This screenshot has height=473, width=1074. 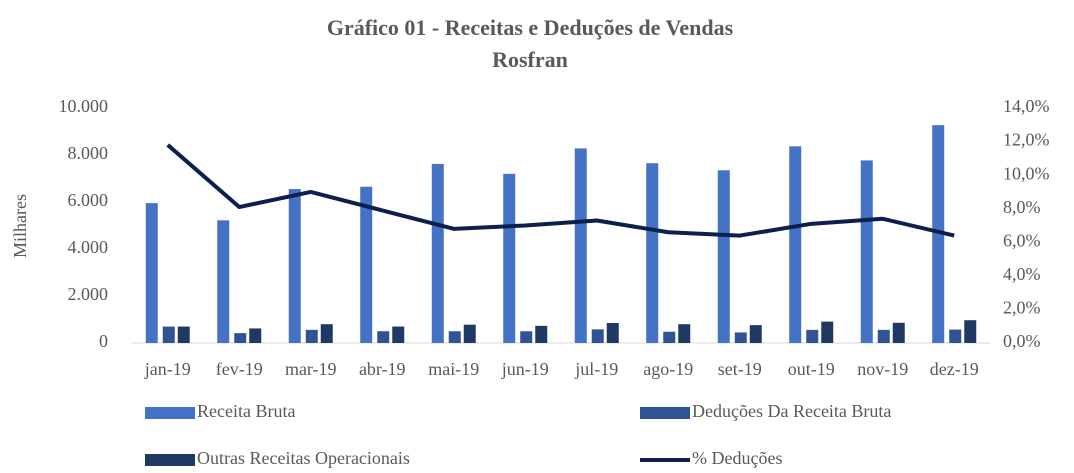 What do you see at coordinates (791, 411) in the screenshot?
I see `legend-label: Deduções Da Receita Bruta` at bounding box center [791, 411].